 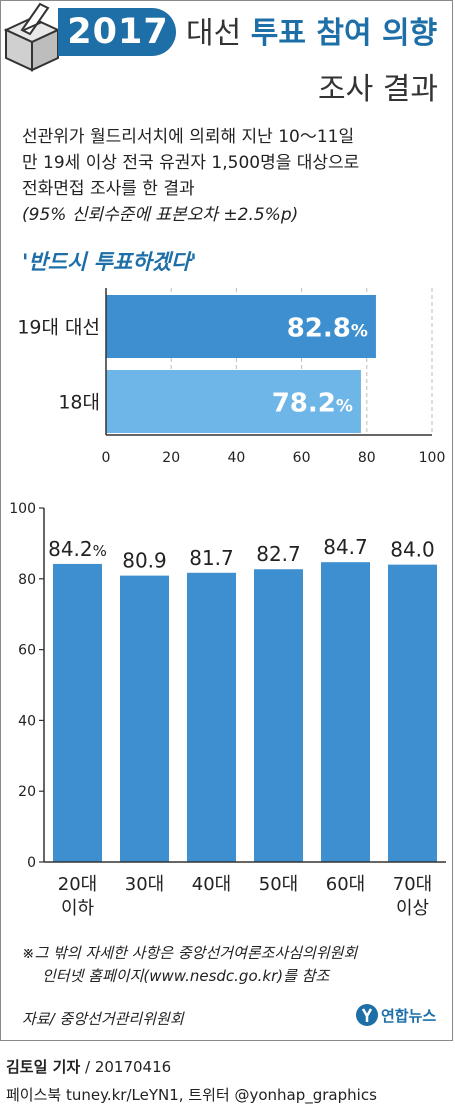 I want to click on year-badge, so click(x=117, y=32).